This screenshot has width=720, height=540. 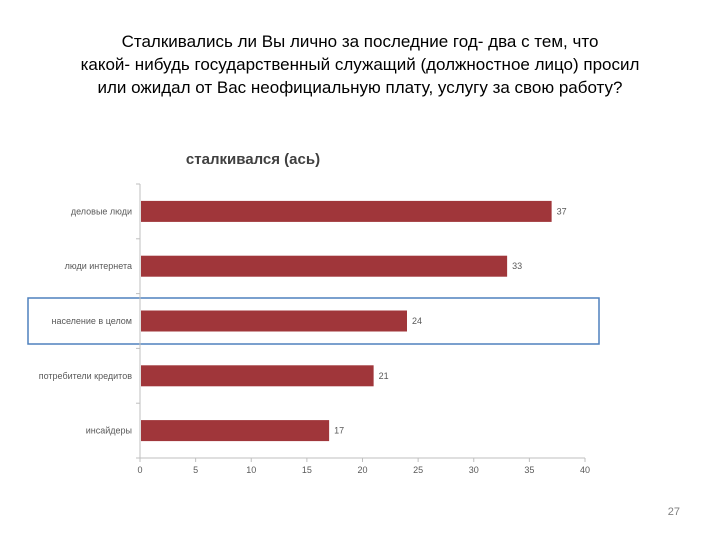 What do you see at coordinates (98, 266) in the screenshot?
I see `category-label: люди интернета` at bounding box center [98, 266].